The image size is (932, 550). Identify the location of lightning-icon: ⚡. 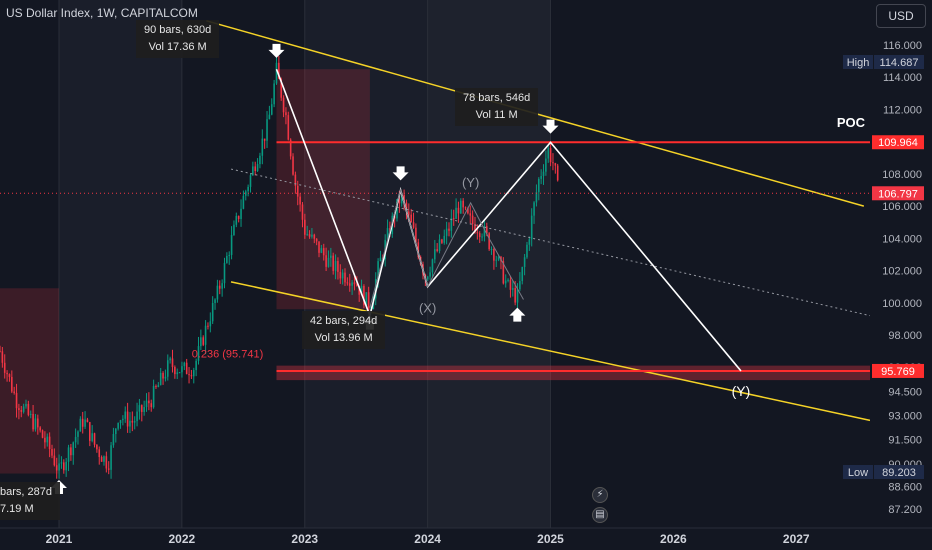
(600, 495).